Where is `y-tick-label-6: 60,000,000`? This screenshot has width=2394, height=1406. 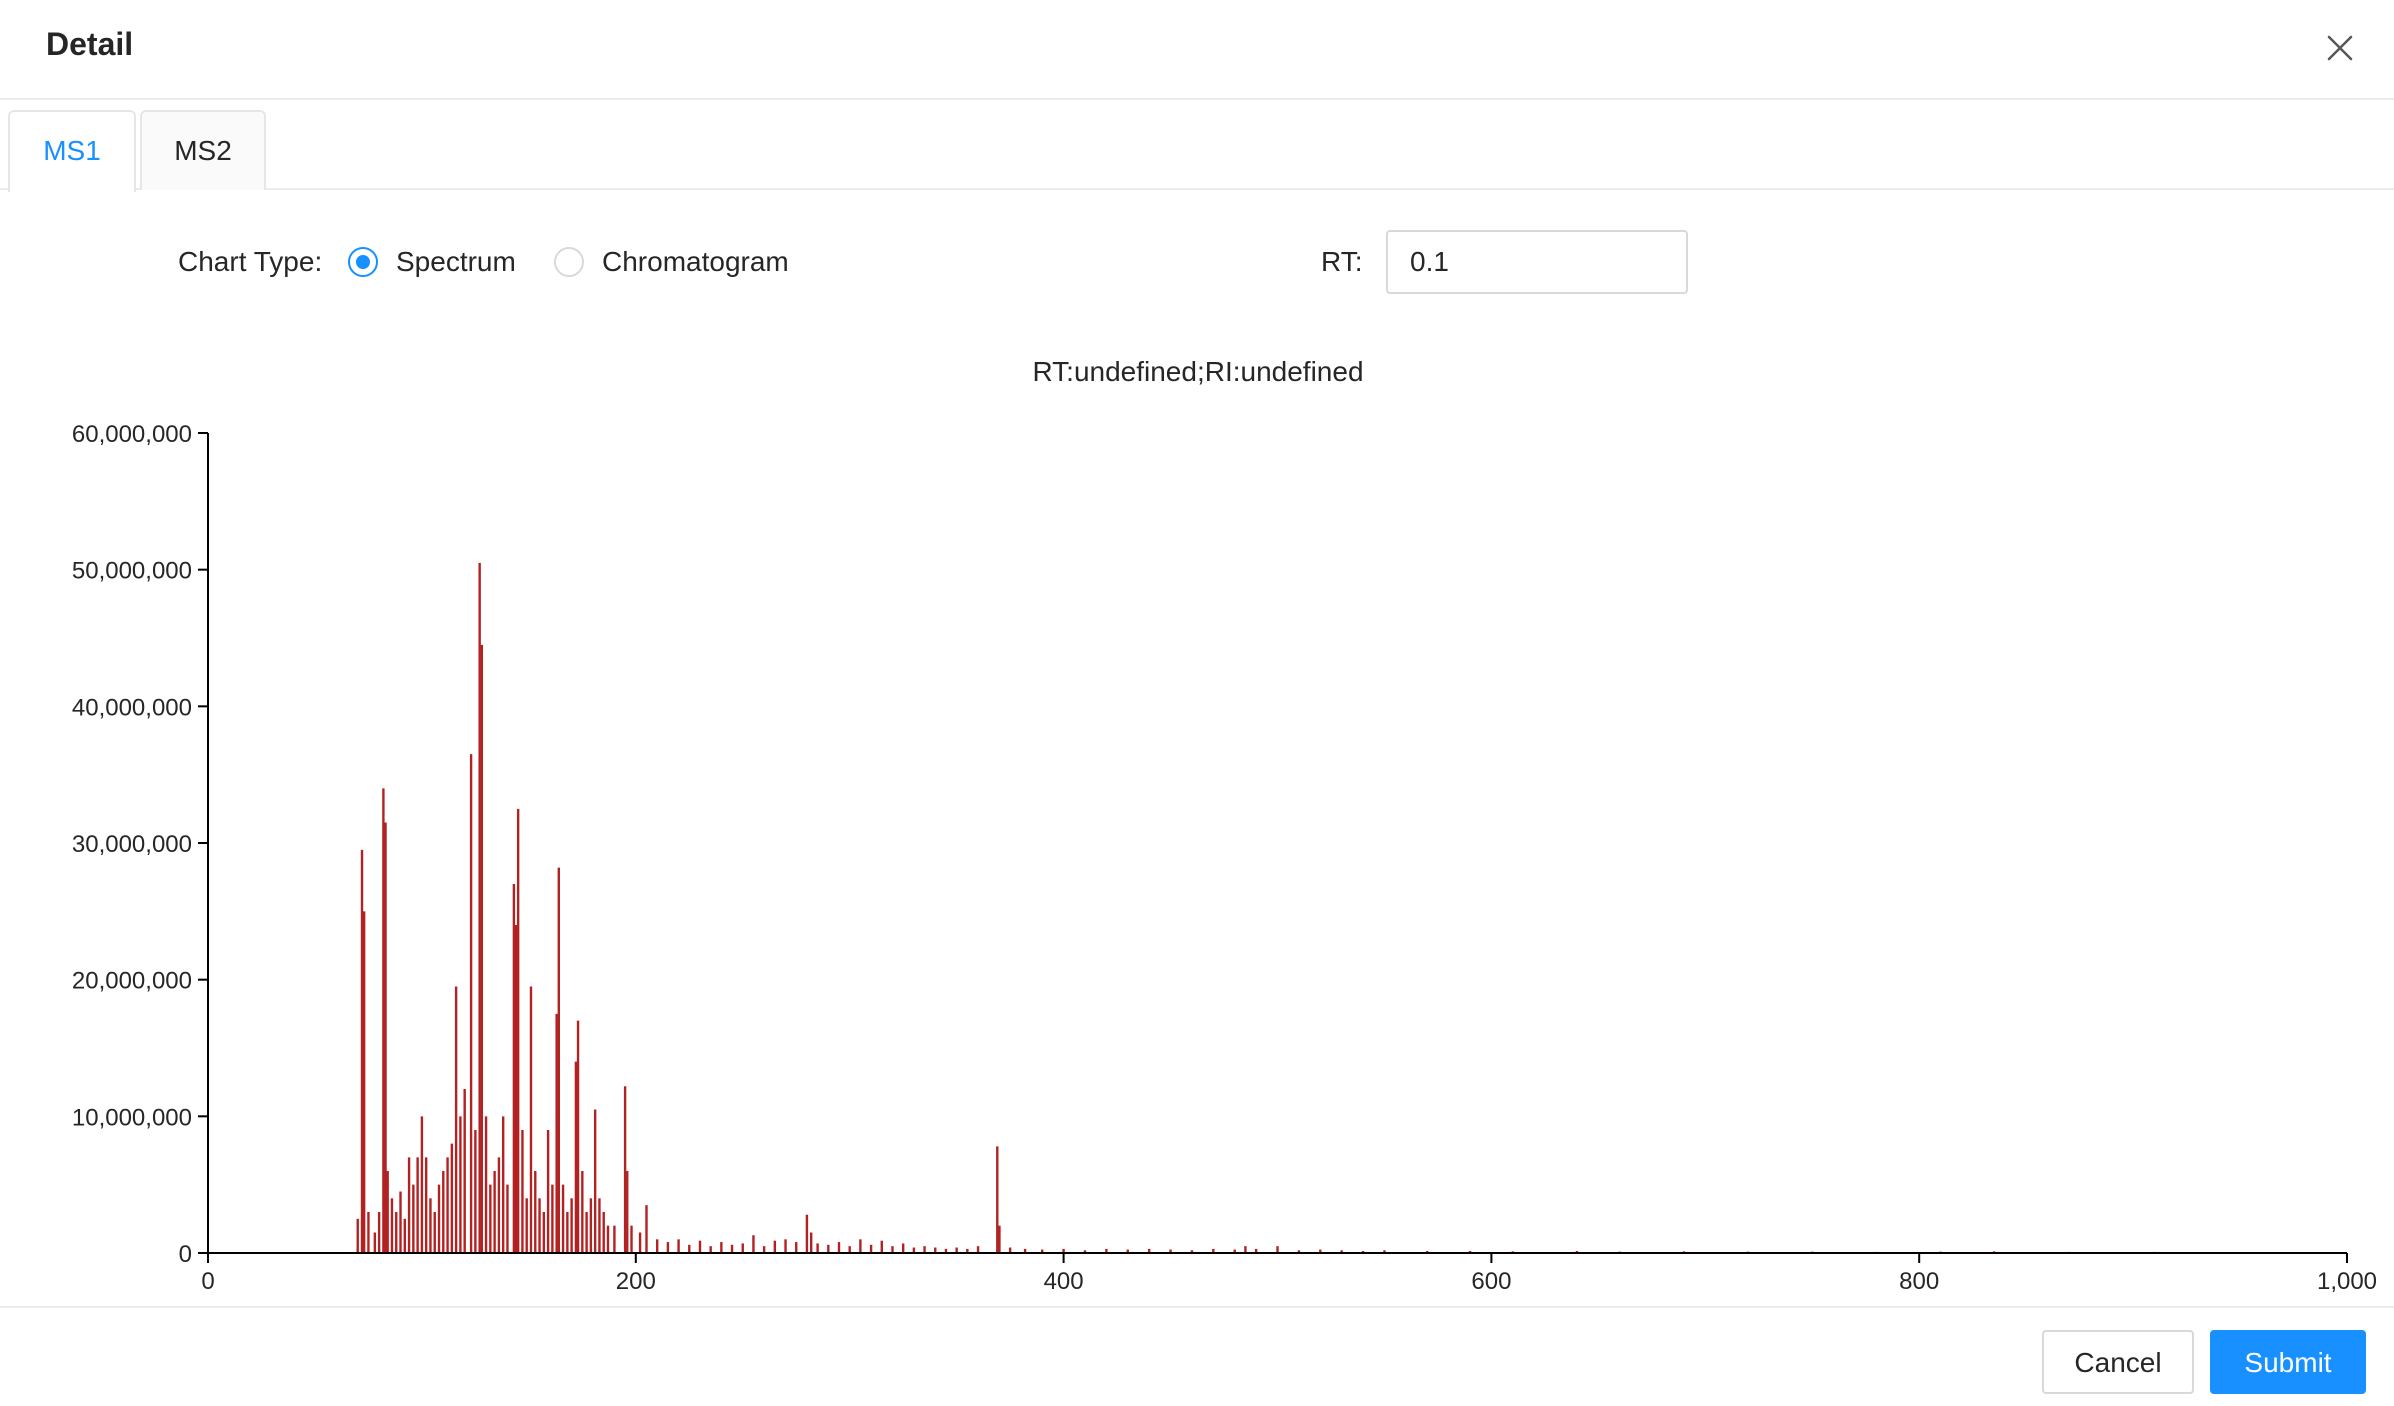 y-tick-label-6: 60,000,000 is located at coordinates (132, 434).